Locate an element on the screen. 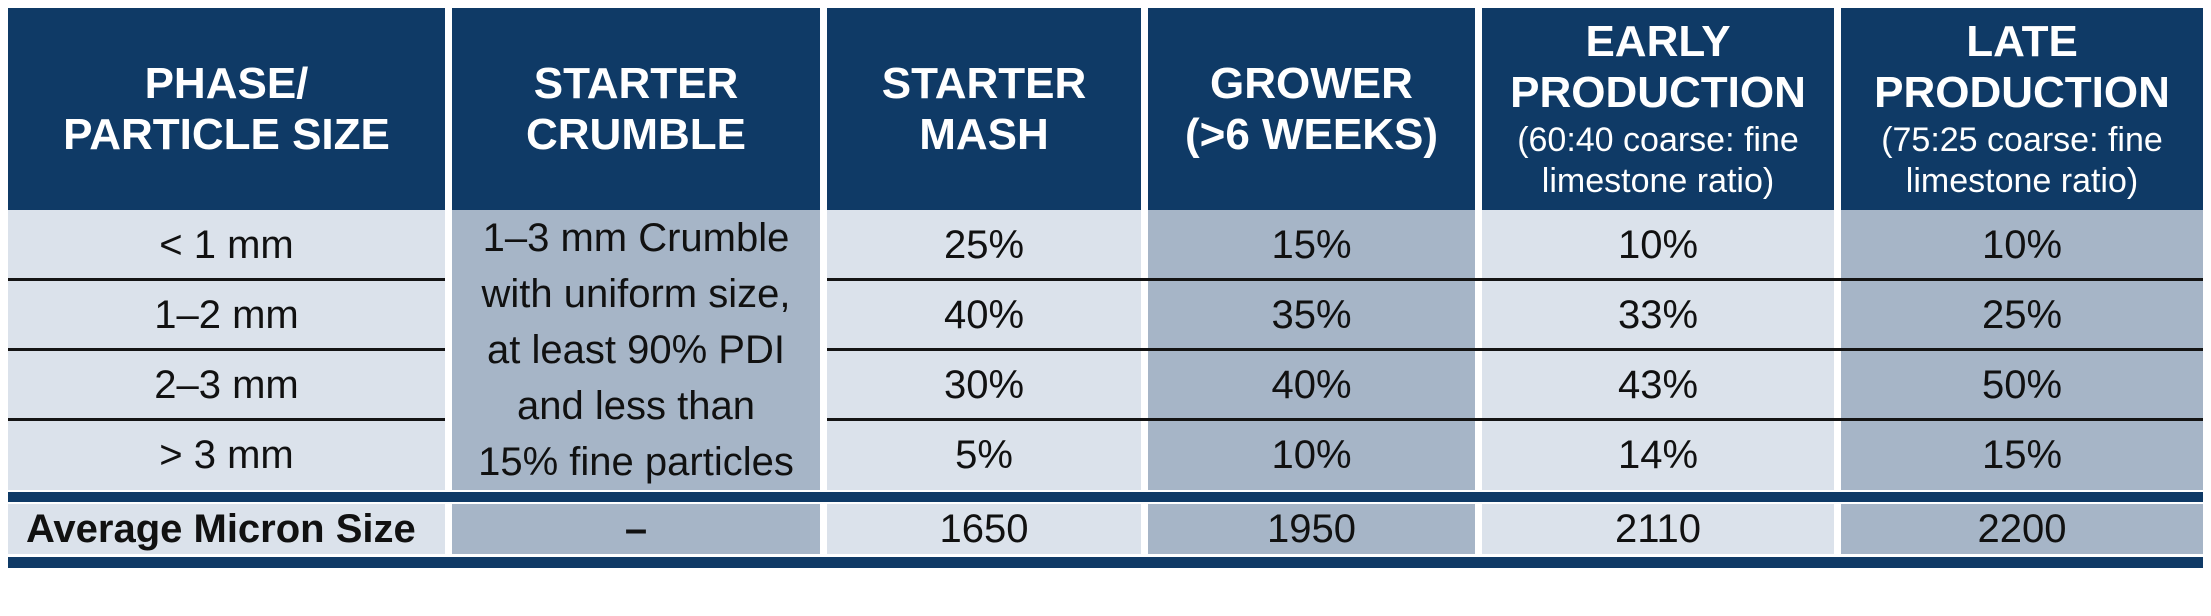 The height and width of the screenshot is (616, 2211). col-header-early-production-title: EARLY PRODUCTION is located at coordinates (1658, 67).